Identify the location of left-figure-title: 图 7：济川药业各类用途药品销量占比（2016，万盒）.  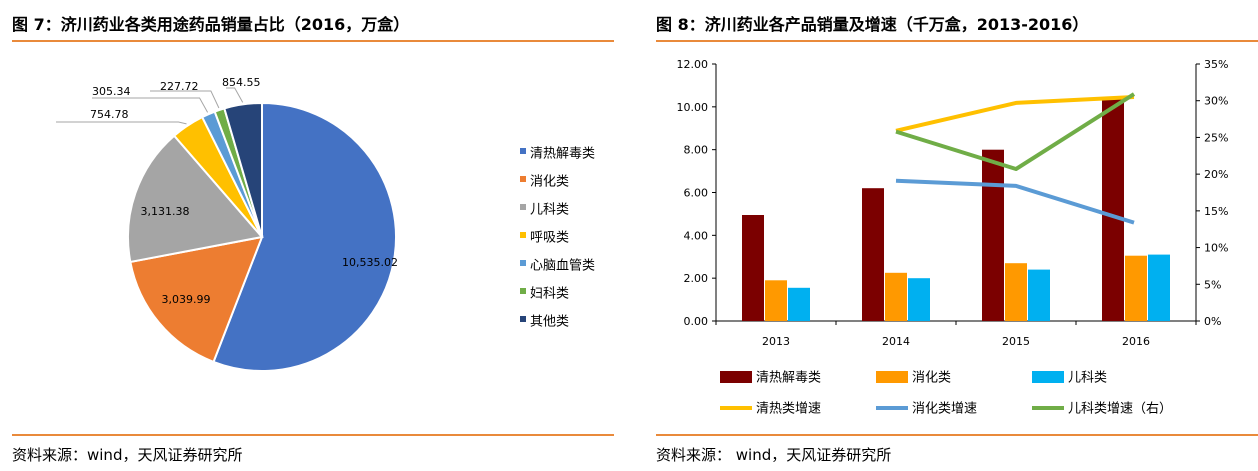
(211, 24).